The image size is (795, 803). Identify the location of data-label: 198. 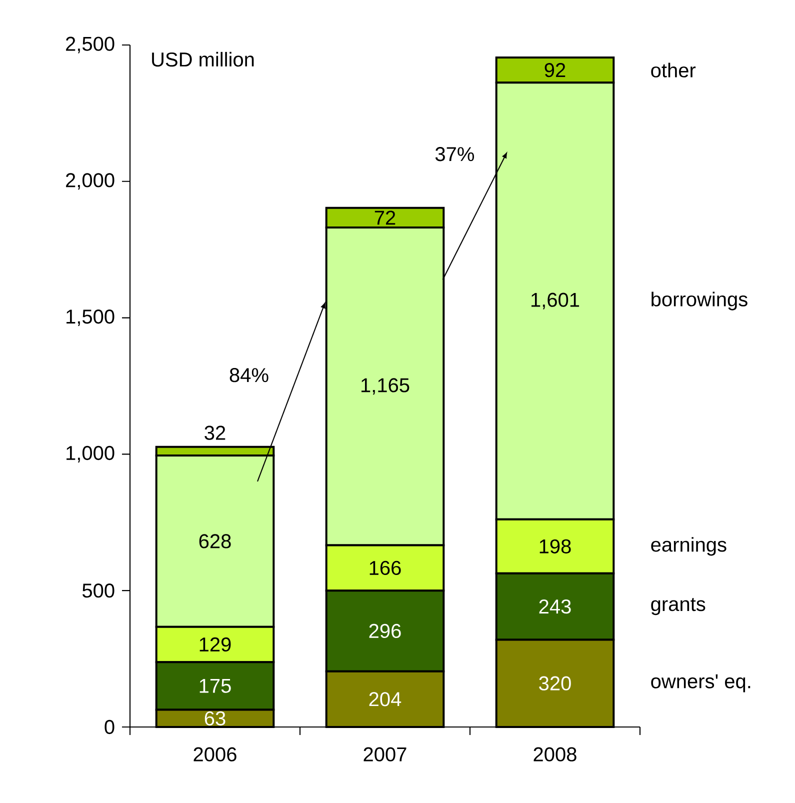
(555, 546).